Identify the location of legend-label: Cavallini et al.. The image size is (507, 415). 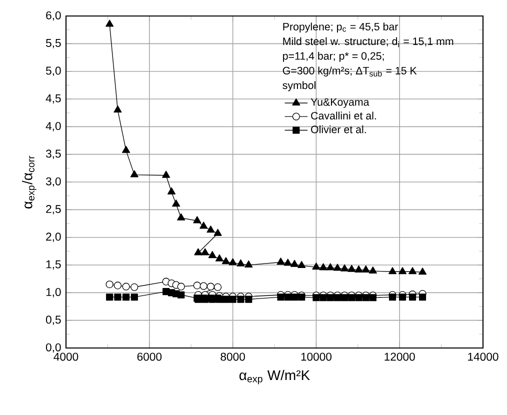
(343, 116).